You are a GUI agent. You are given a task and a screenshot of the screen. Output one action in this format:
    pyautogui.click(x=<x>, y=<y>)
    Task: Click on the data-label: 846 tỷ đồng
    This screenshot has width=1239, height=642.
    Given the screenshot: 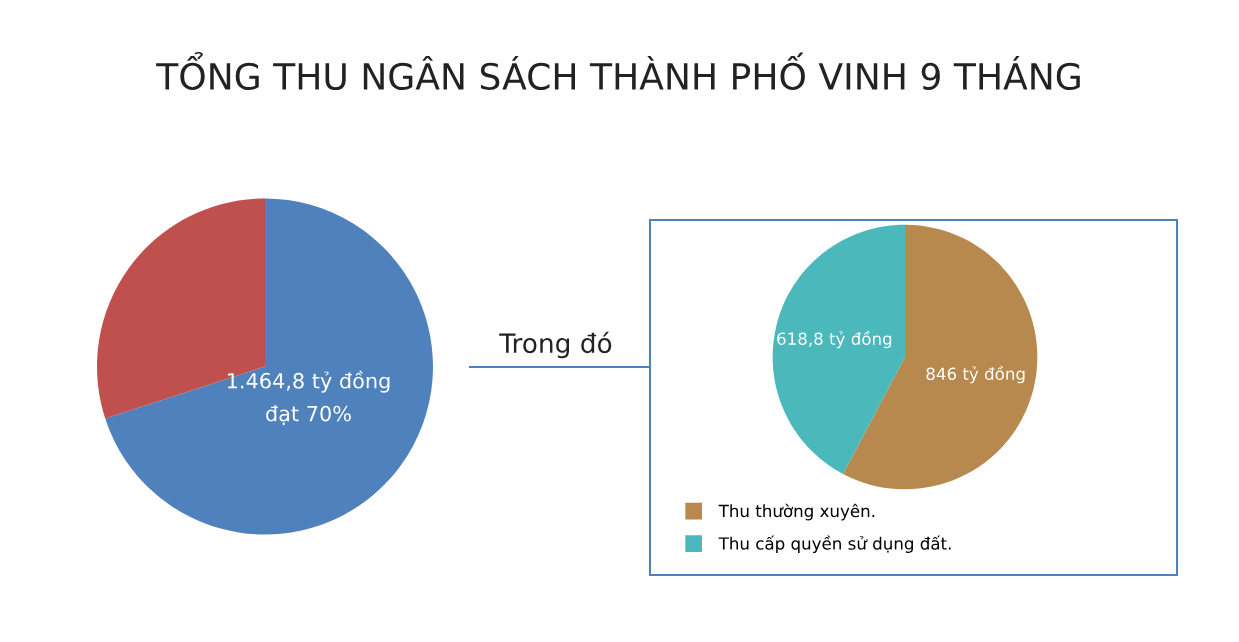 What is the action you would take?
    pyautogui.click(x=975, y=374)
    